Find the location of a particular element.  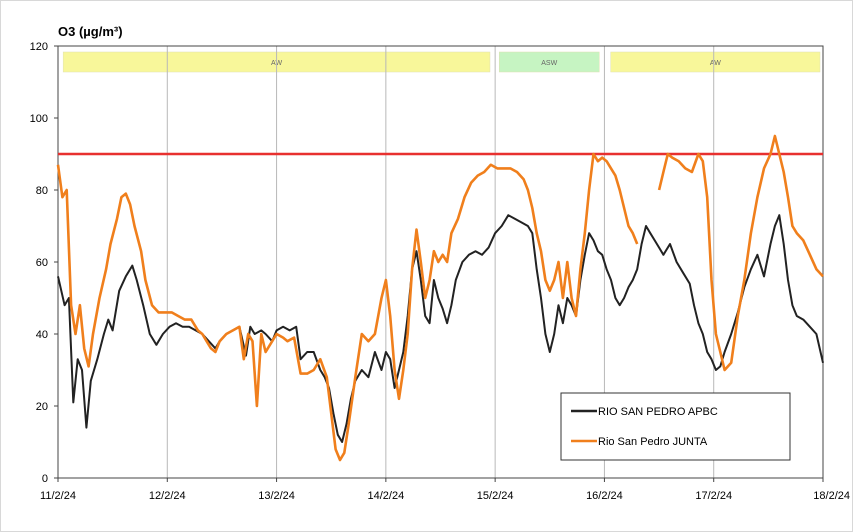

y-tick-label-2: 40 is located at coordinates (42, 335).